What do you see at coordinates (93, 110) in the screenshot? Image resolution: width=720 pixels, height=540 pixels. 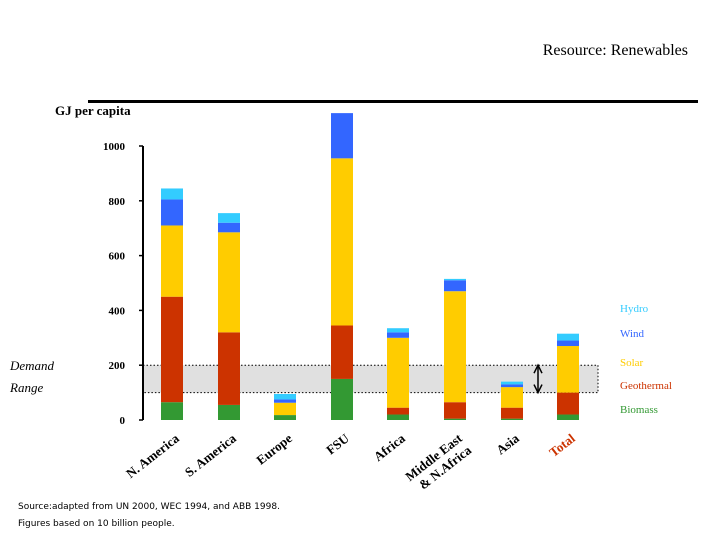 I see `y-axis-unit-label: GJ per capita` at bounding box center [93, 110].